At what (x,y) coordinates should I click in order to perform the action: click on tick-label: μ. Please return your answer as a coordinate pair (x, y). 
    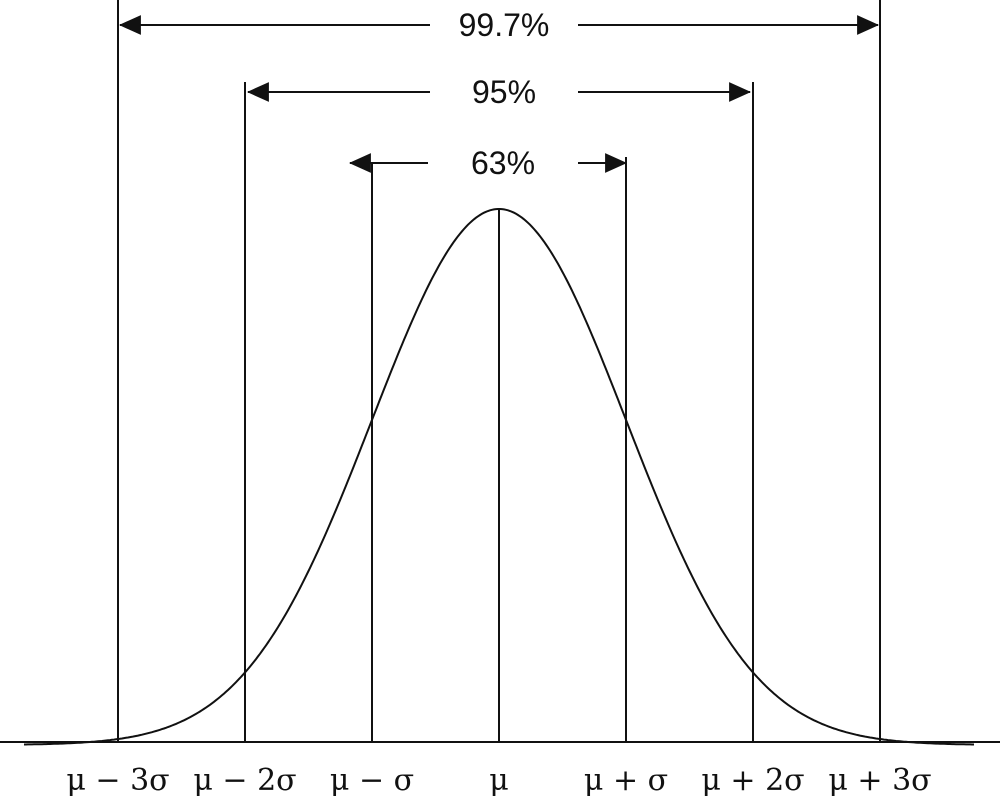
    Looking at the image, I should click on (499, 780).